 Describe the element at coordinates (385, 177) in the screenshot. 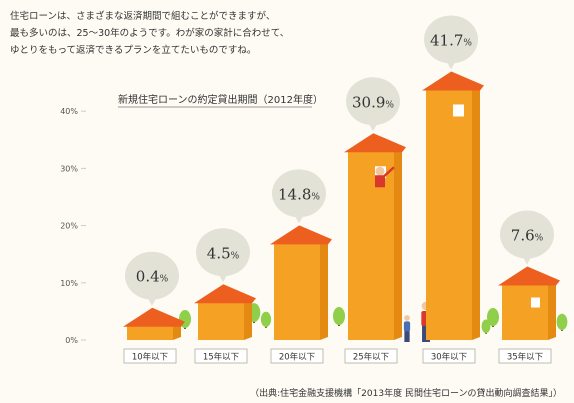

I see `waving-figure` at that location.